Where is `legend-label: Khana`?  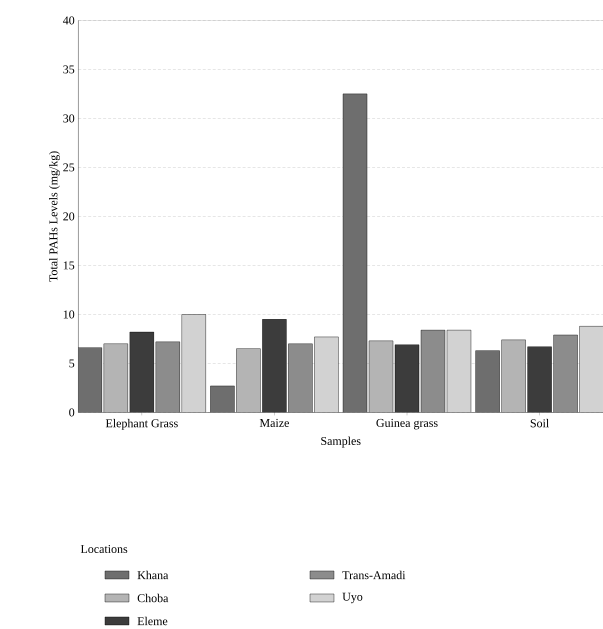
legend-label: Khana is located at coordinates (153, 575).